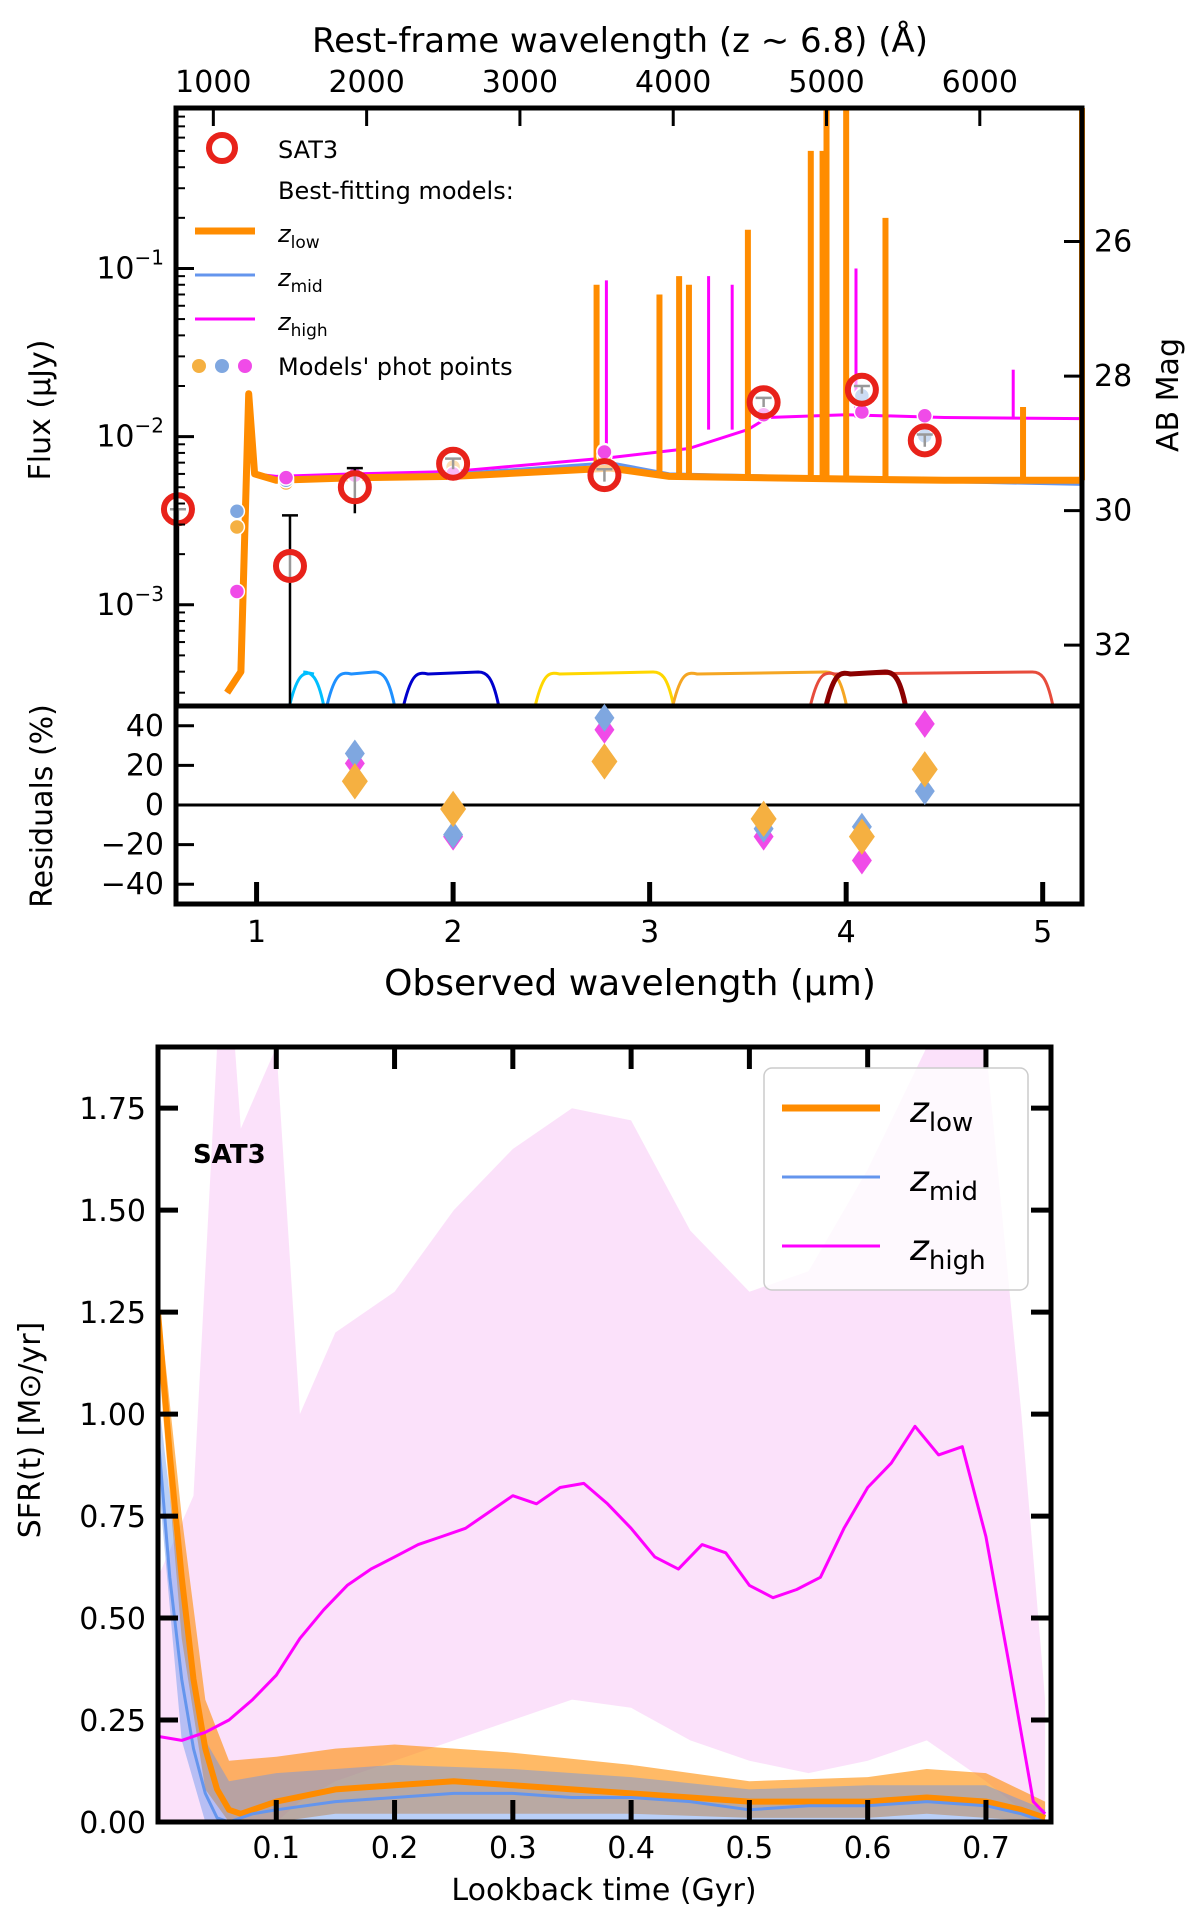  Describe the element at coordinates (980, 82) in the screenshot. I see `sed-top-tick-label-5: 6000` at that location.